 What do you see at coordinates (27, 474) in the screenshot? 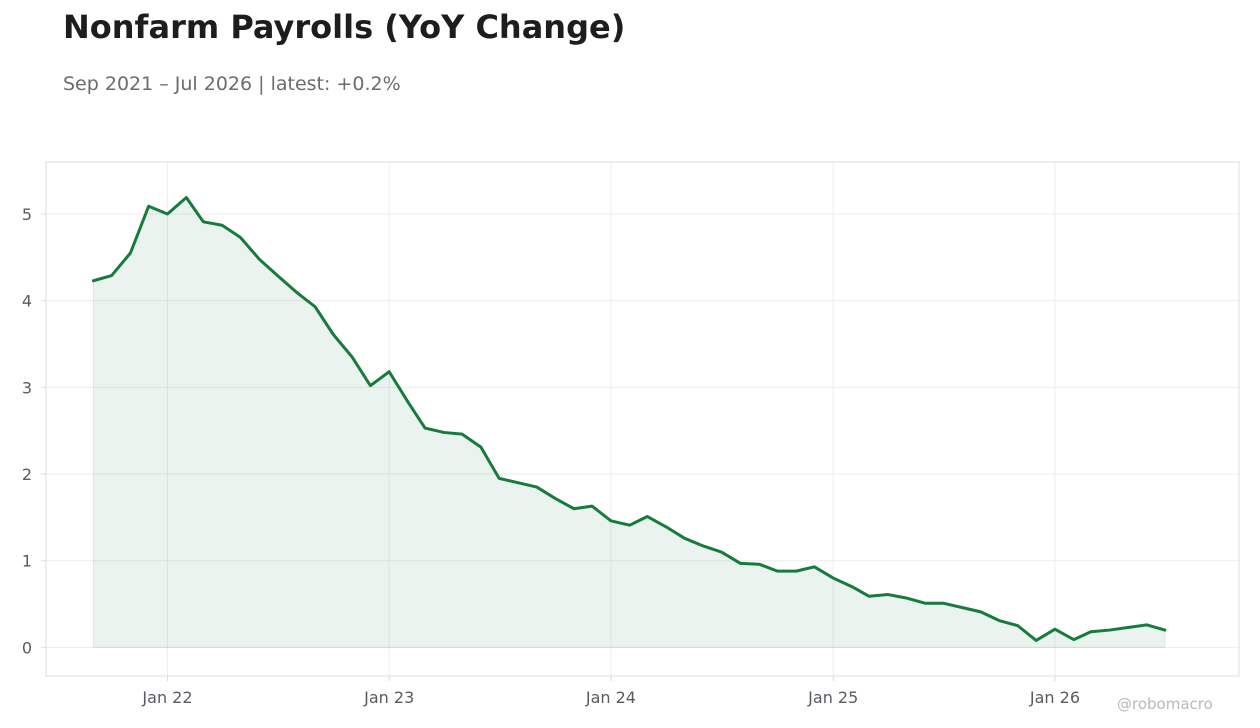
I see `y-tick-label: 2` at bounding box center [27, 474].